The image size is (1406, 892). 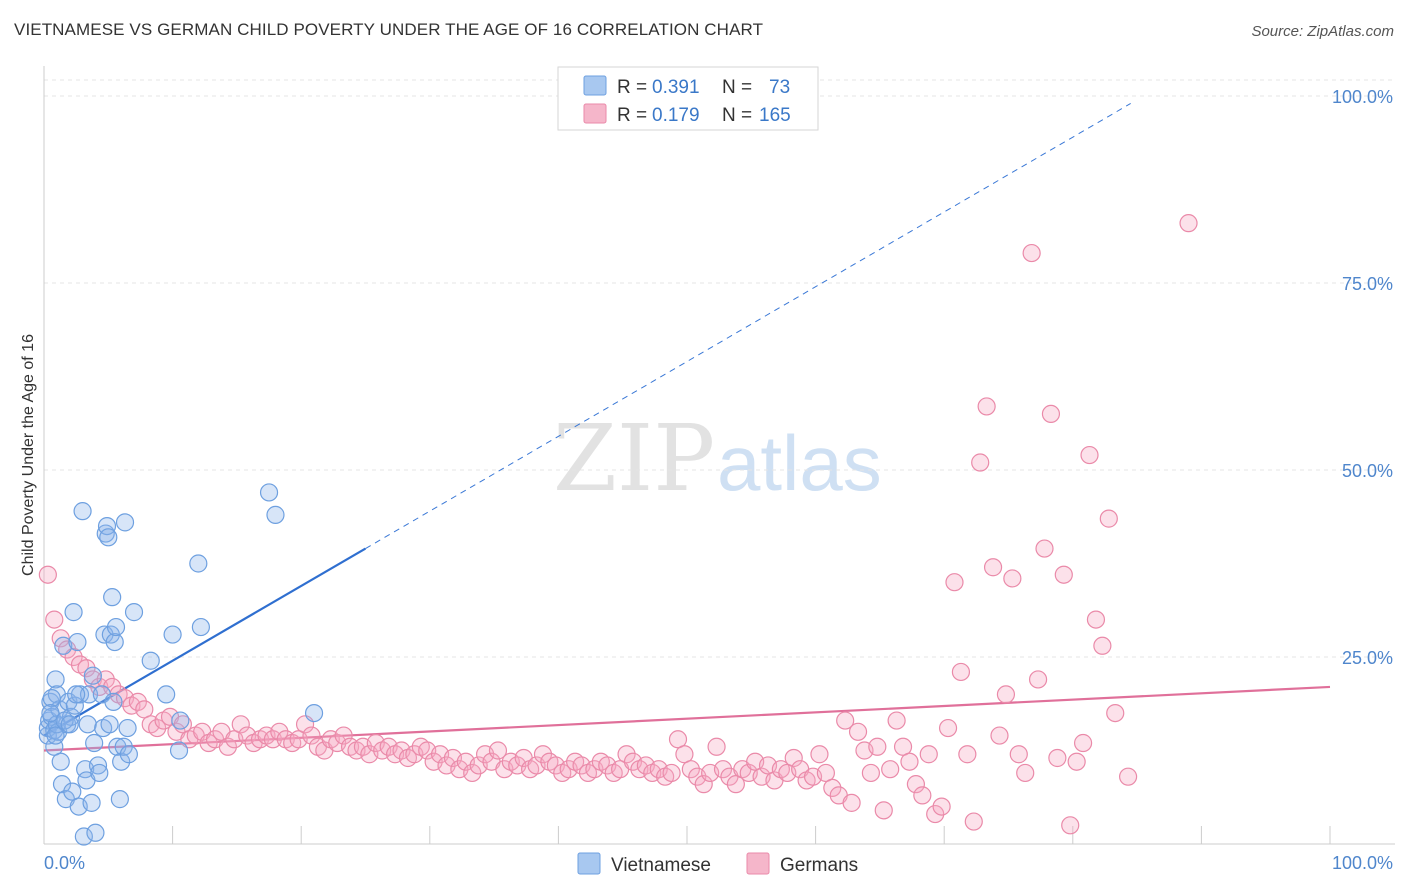 I want to click on y-tick-label: 75.0%, so click(x=1367, y=284).